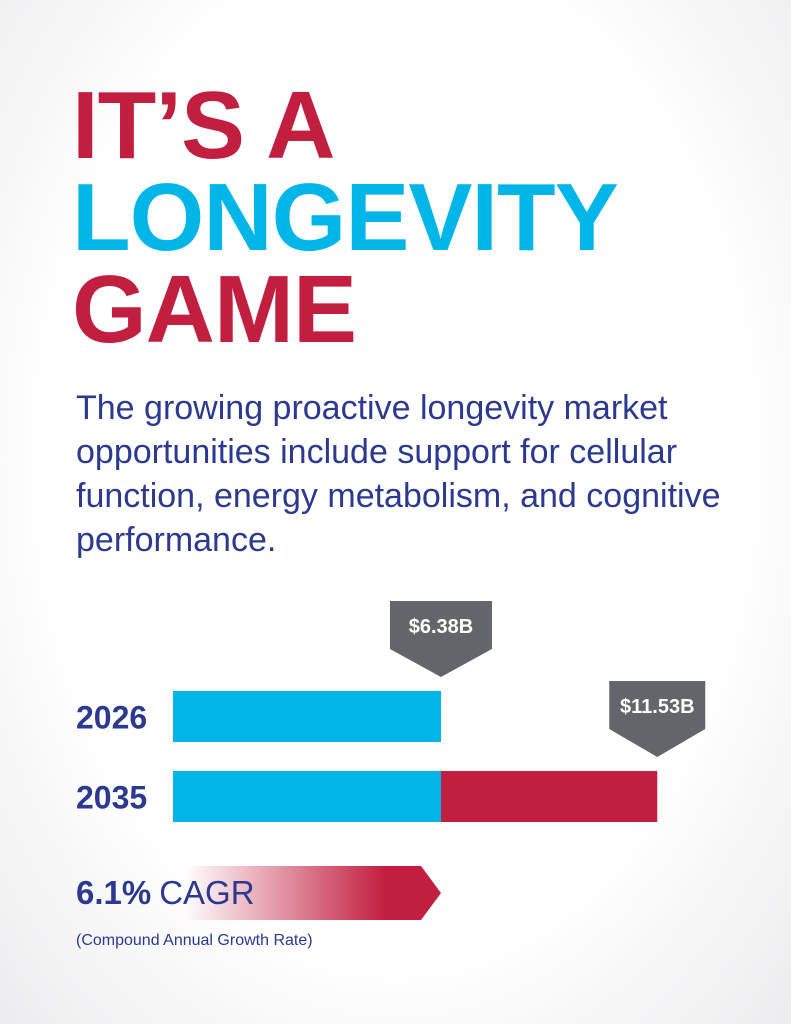  What do you see at coordinates (214, 309) in the screenshot?
I see `headline-line-3: GAME` at bounding box center [214, 309].